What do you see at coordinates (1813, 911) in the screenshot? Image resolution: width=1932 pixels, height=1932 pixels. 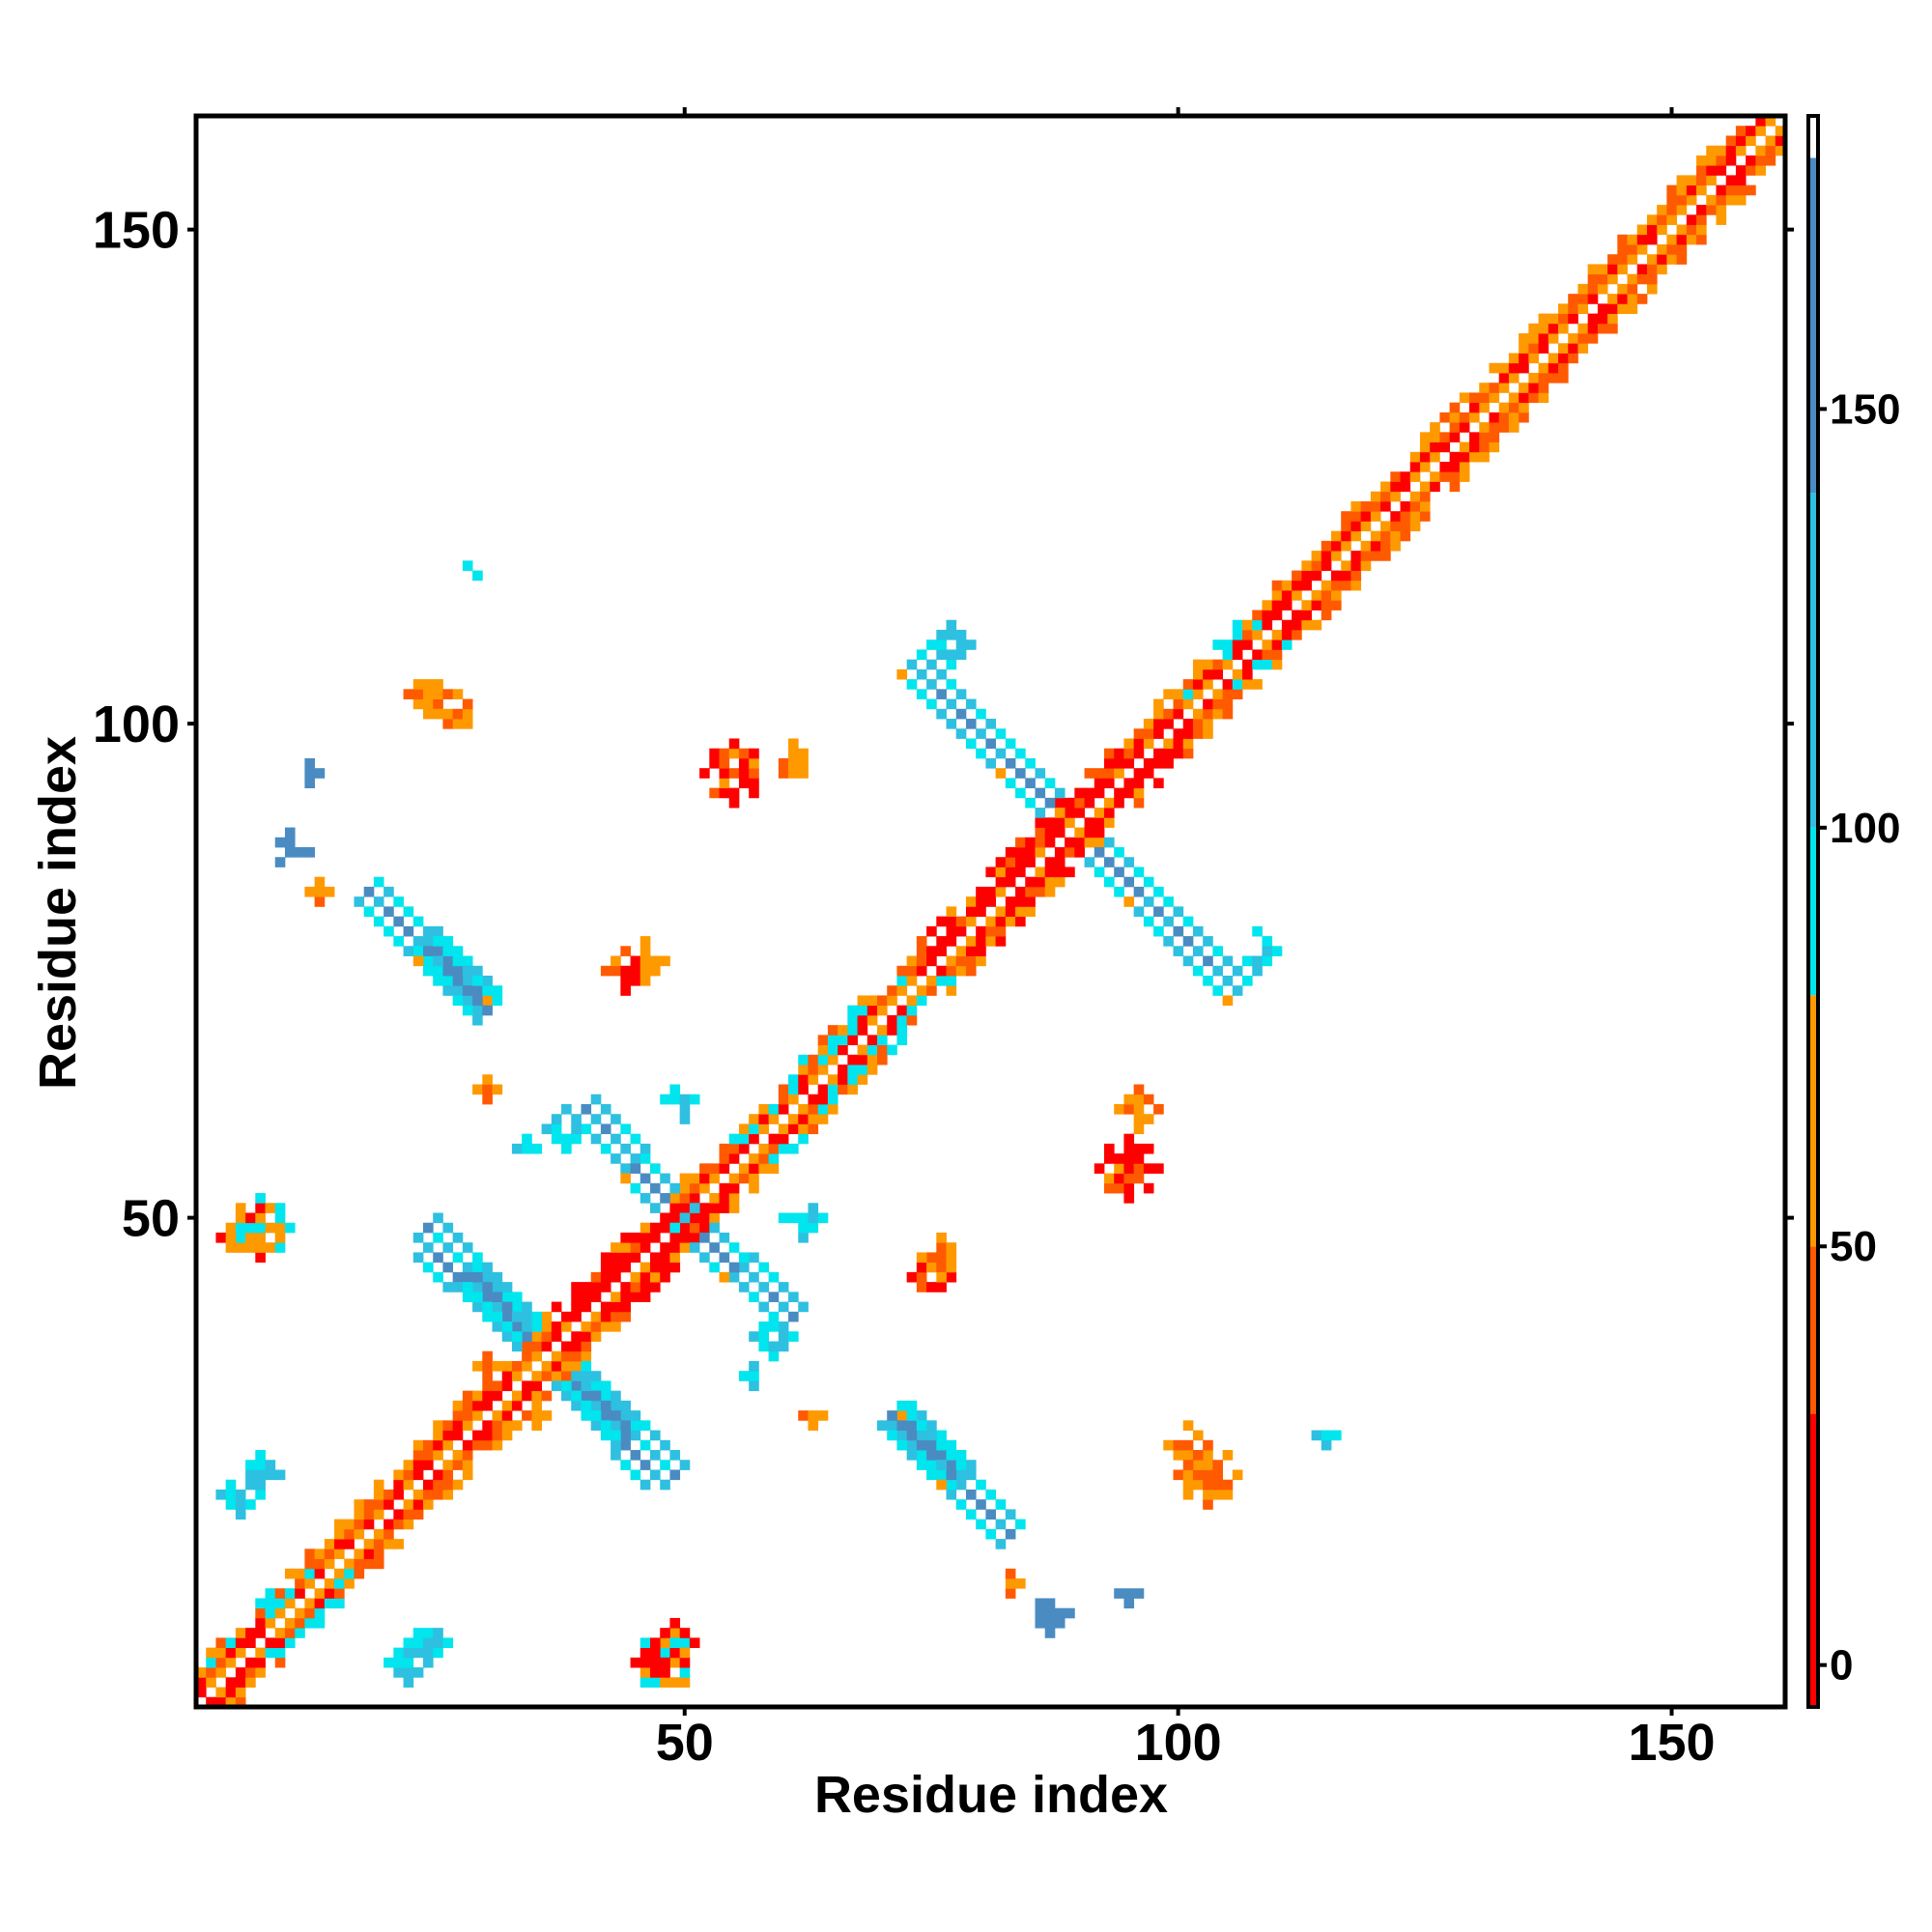 I see `colorbar-frame` at bounding box center [1813, 911].